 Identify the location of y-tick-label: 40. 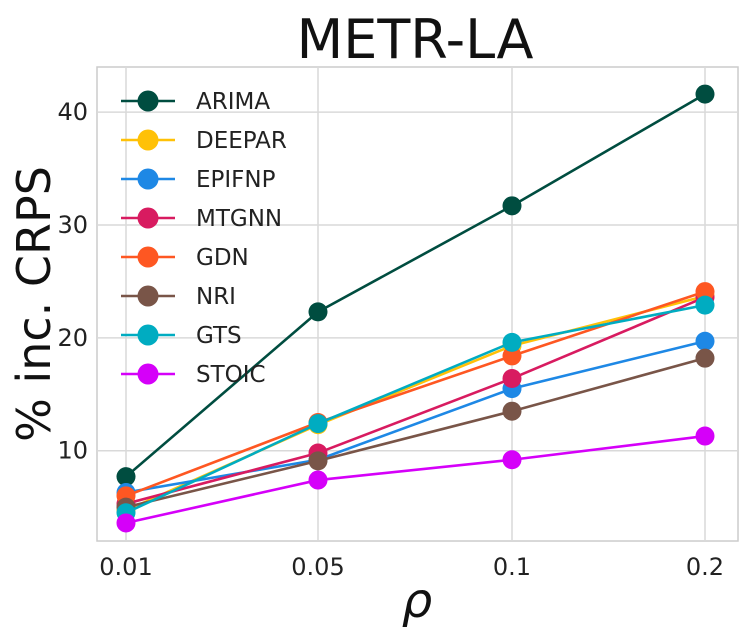
(72, 112).